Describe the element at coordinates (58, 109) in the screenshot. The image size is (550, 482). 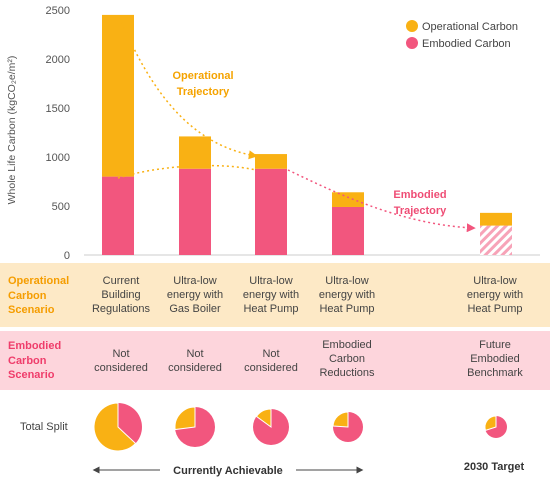
I see `y-tick-label: 1500` at that location.